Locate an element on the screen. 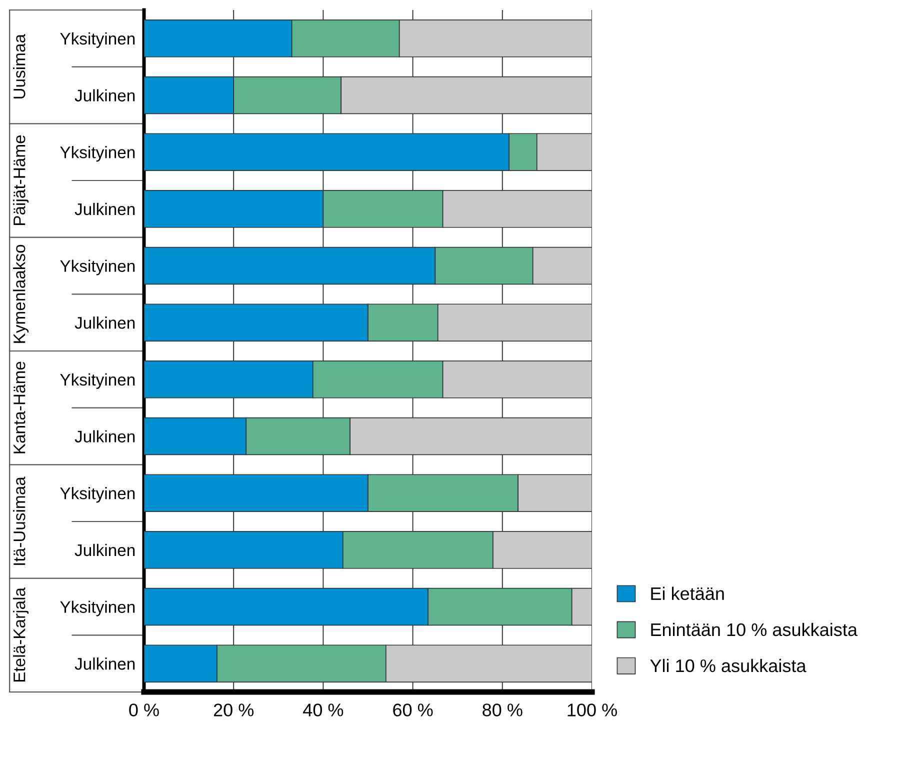 This screenshot has width=897, height=762. x-tick-label: 100 % is located at coordinates (592, 710).